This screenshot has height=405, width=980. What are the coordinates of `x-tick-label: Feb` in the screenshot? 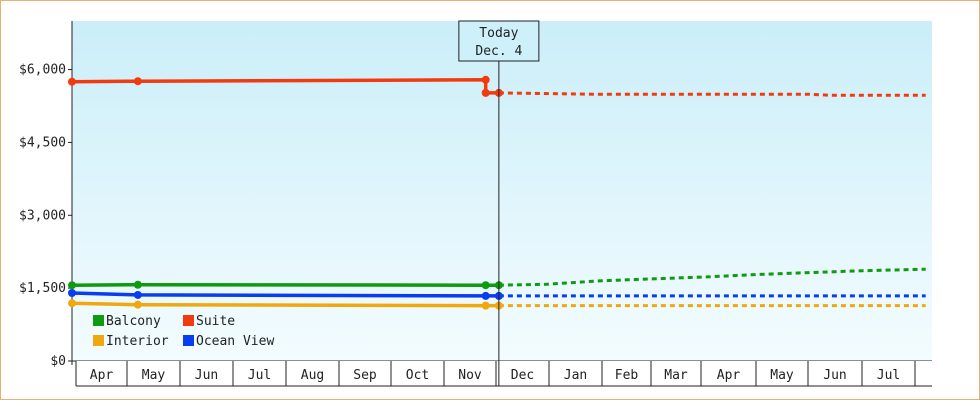 It's located at (627, 375).